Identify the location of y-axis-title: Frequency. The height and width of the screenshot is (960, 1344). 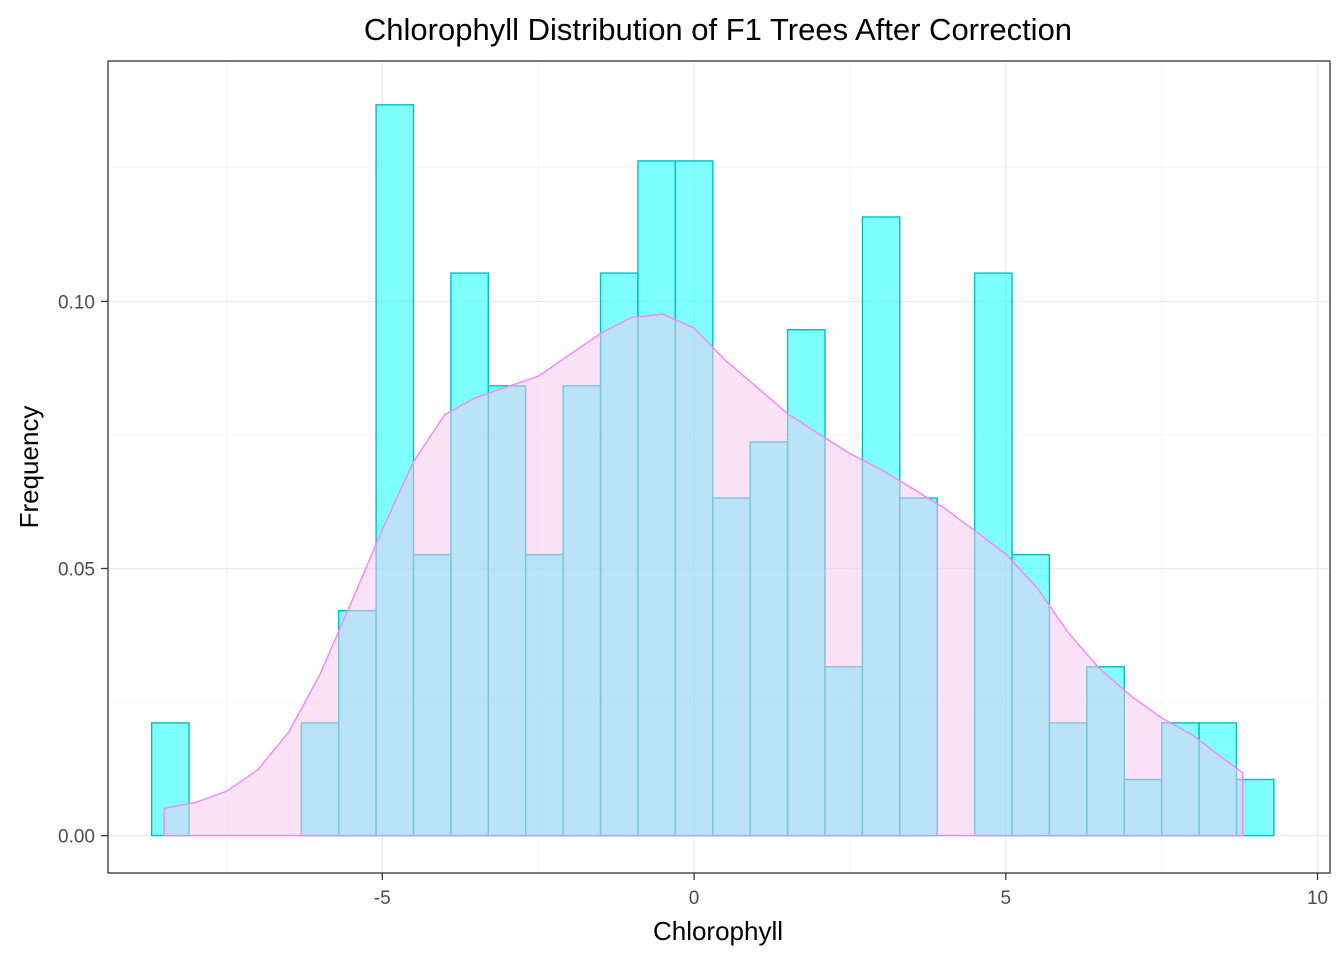
(29, 467).